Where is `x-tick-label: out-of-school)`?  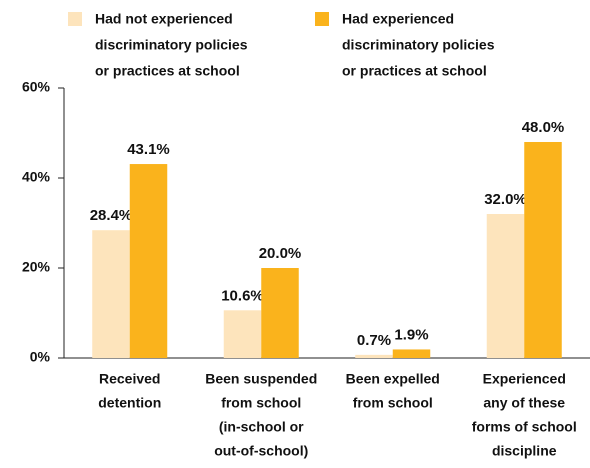
x-tick-label: out-of-school) is located at coordinates (261, 451).